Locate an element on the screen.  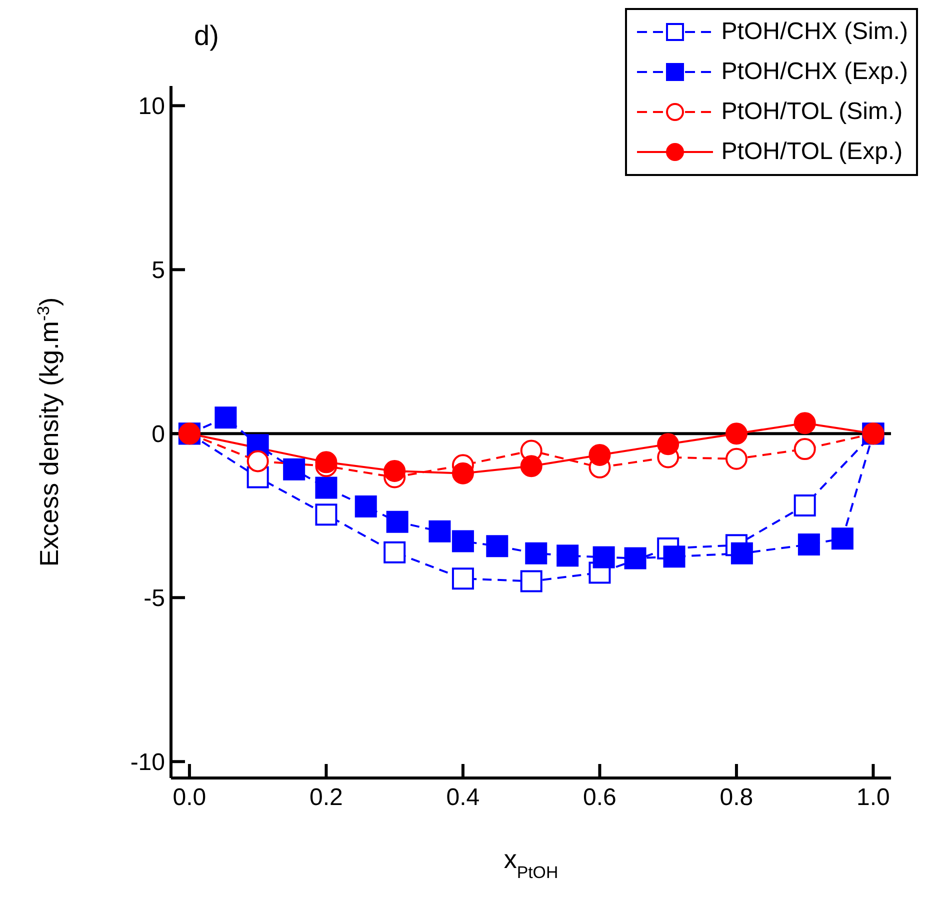
x-tick-label: 0.6 is located at coordinates (599, 798).